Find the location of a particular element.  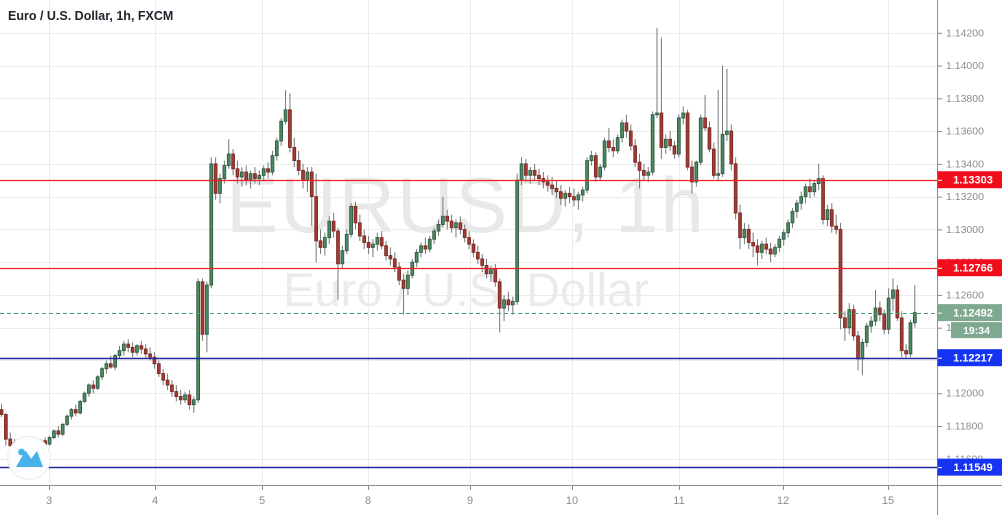

price-axis-panel is located at coordinates (969, 257).